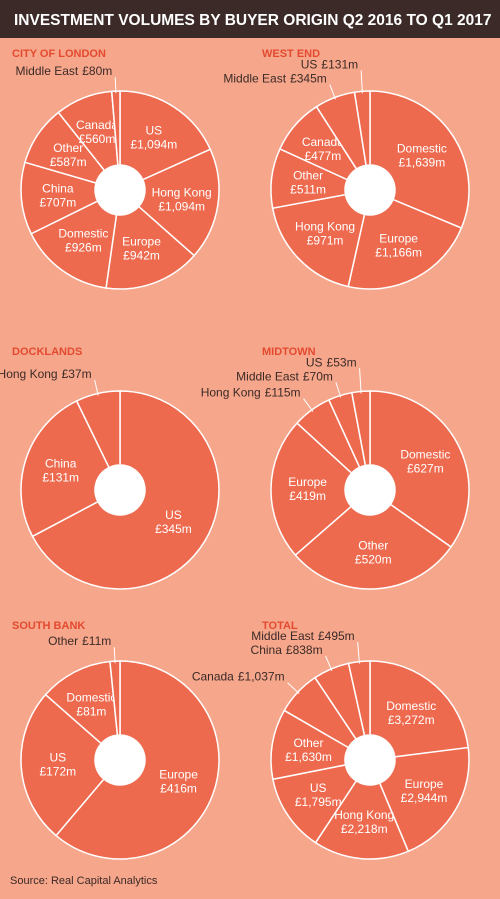  I want to click on value-label: £511m, so click(308, 189).